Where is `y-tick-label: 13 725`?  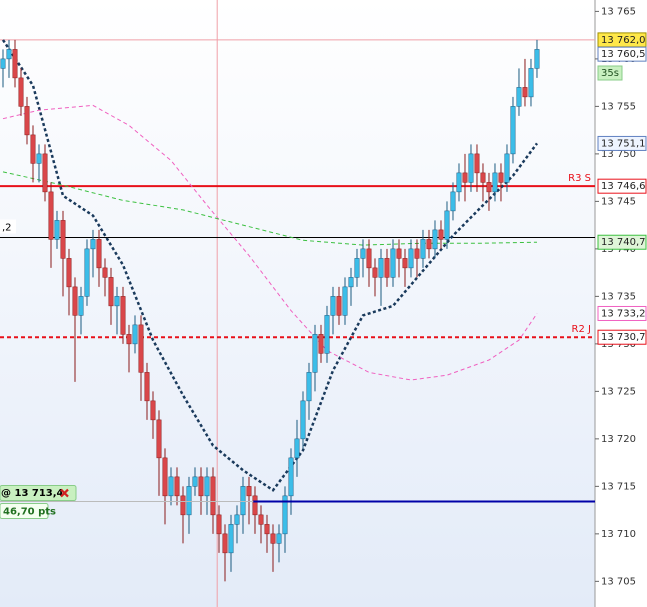
y-tick-label: 13 725 is located at coordinates (618, 391).